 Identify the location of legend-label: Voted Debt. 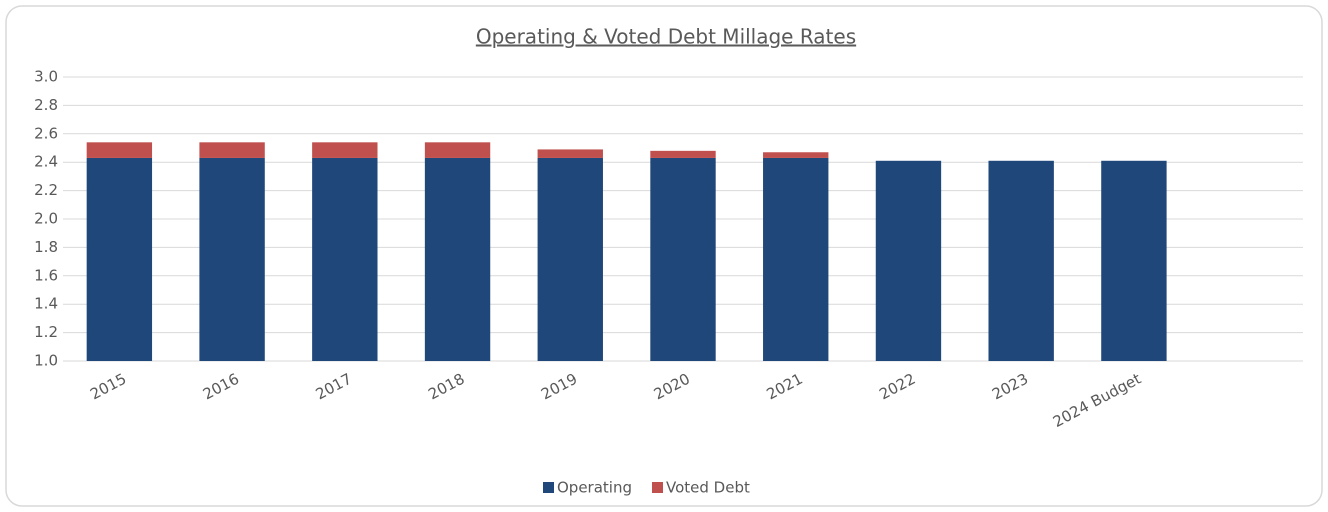
(708, 488).